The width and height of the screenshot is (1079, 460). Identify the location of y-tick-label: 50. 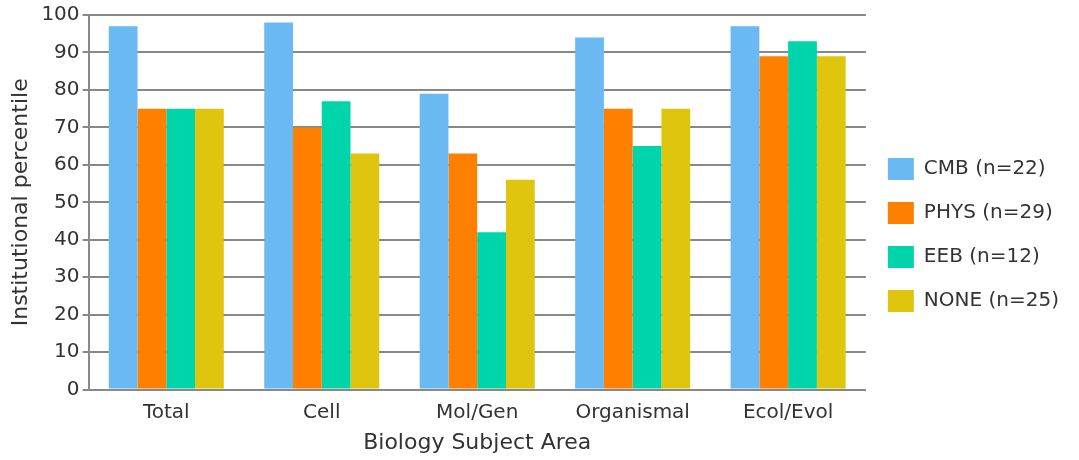
(67, 200).